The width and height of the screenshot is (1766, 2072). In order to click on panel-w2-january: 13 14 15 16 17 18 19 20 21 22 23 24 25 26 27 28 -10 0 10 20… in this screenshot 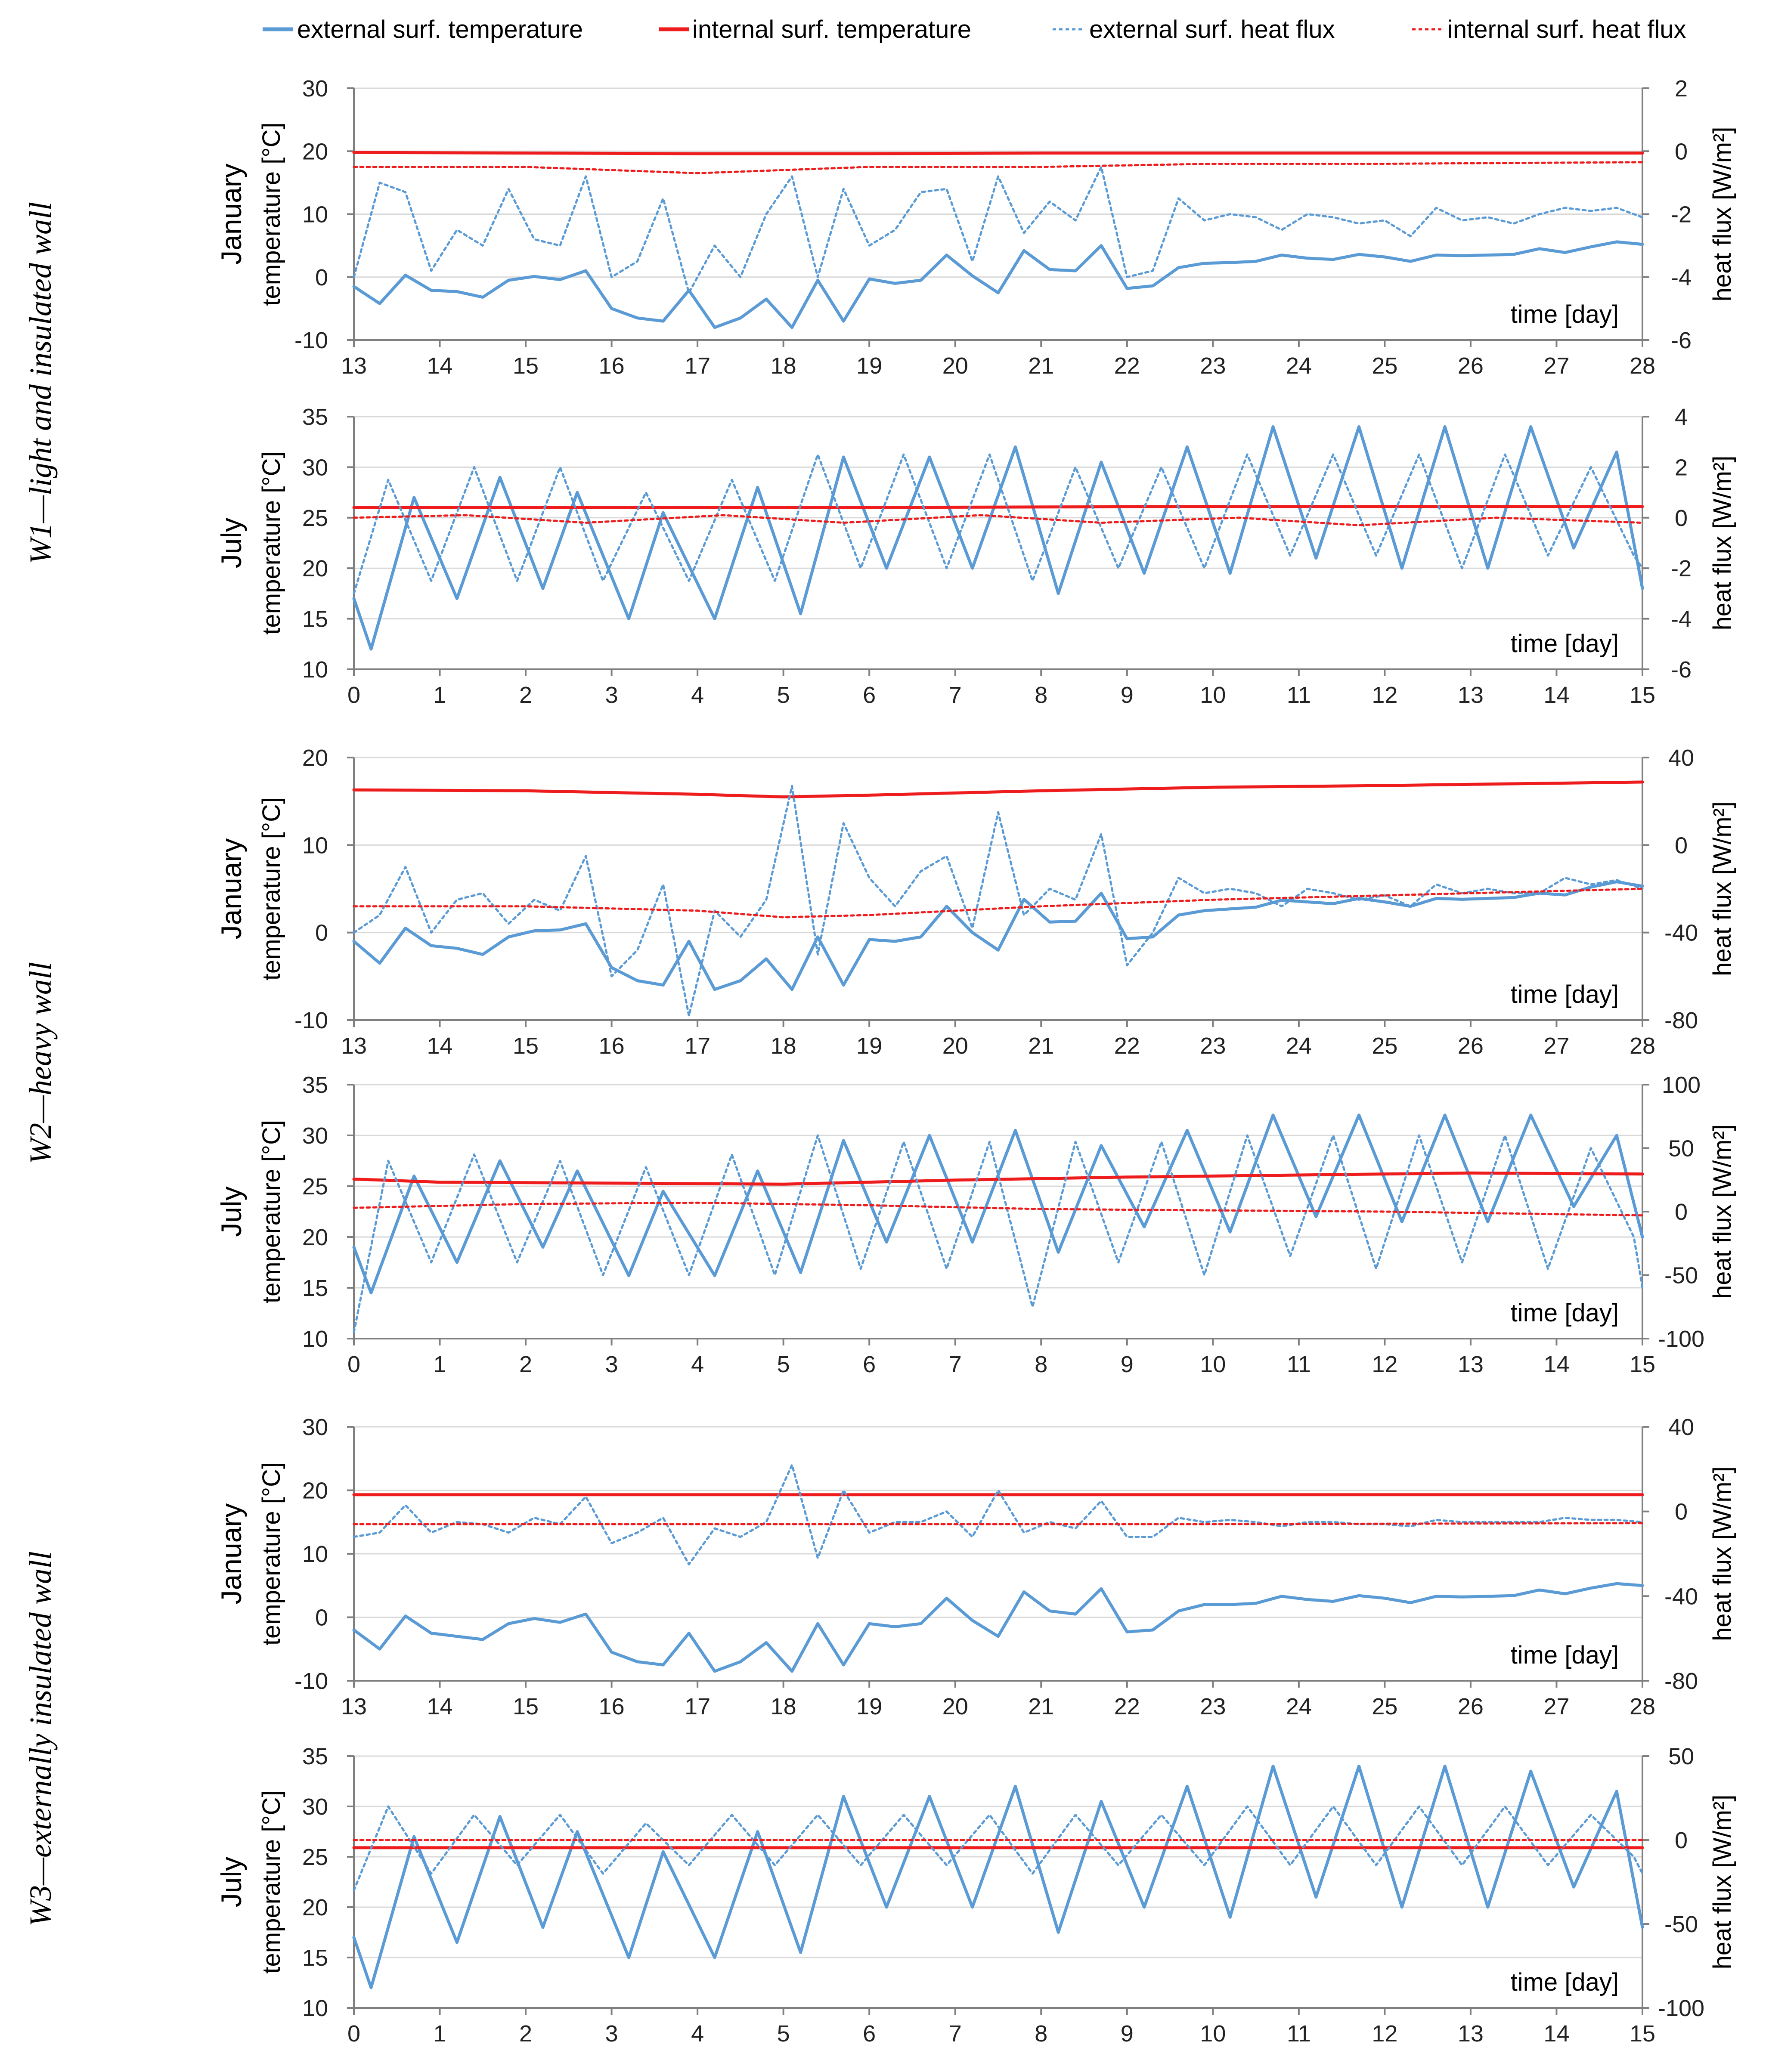, I will do `click(975, 902)`.